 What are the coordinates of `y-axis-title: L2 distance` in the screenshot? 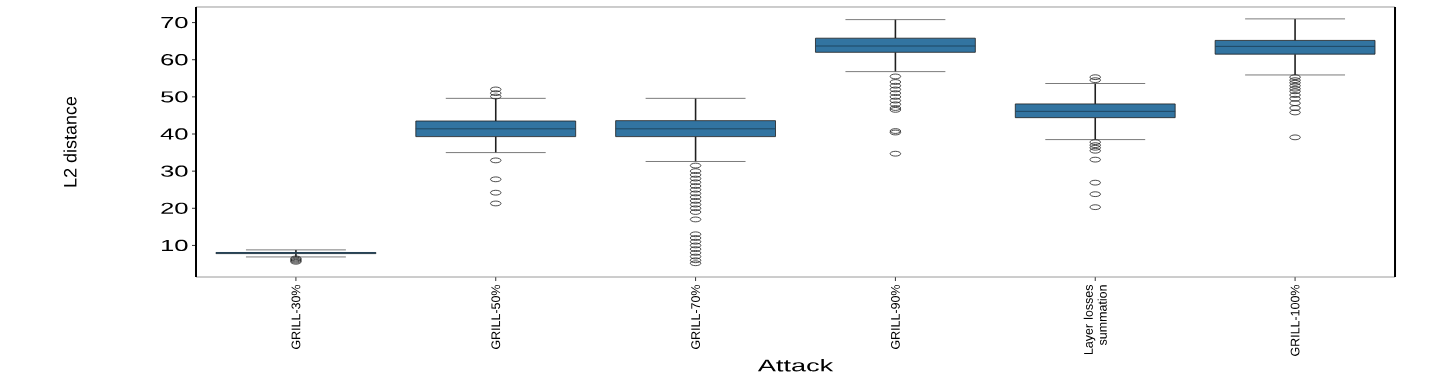 It's located at (70, 141).